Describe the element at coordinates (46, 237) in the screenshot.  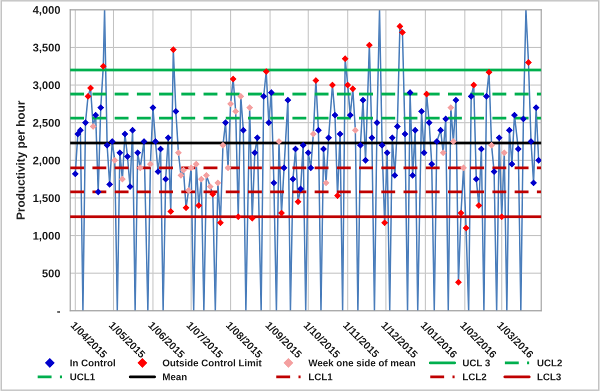
I see `y-tick-label: 1,000` at that location.